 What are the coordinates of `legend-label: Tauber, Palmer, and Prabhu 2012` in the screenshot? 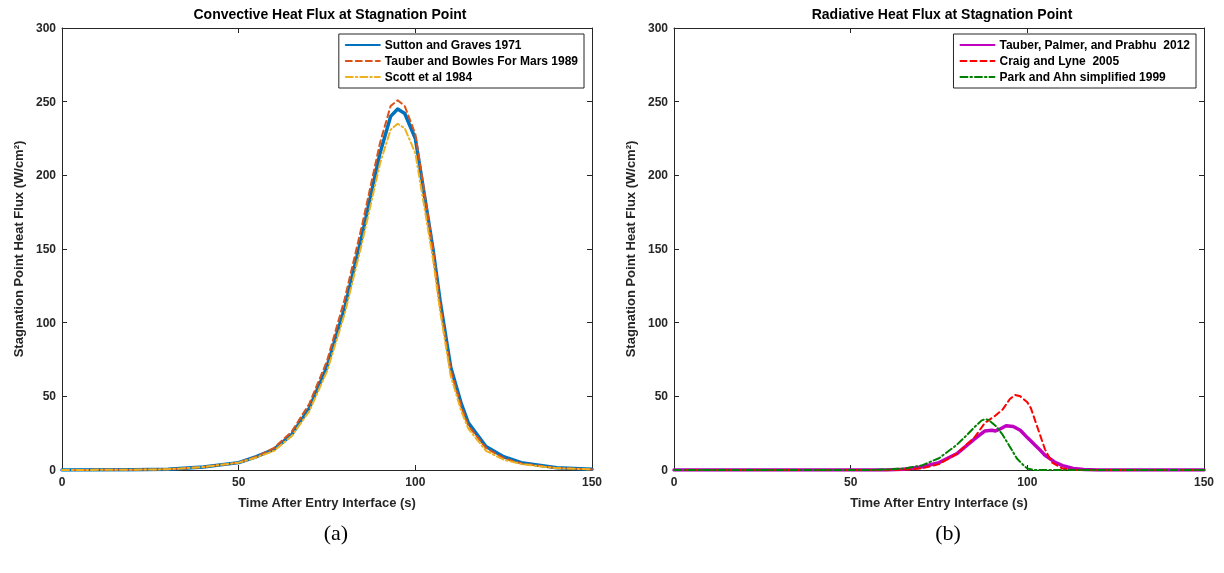 It's located at (1095, 45).